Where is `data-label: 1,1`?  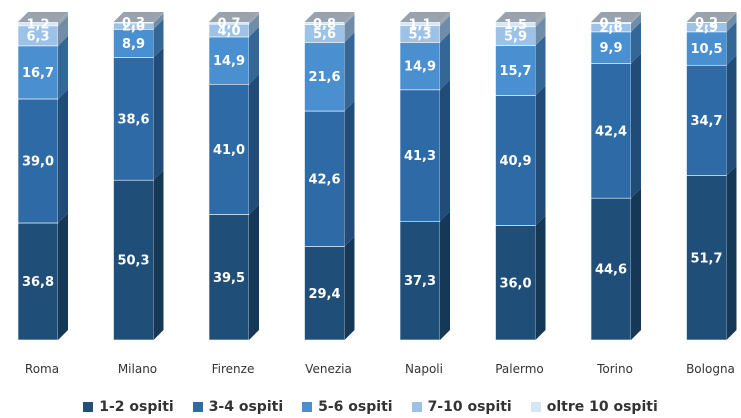 data-label: 1,1 is located at coordinates (419, 24).